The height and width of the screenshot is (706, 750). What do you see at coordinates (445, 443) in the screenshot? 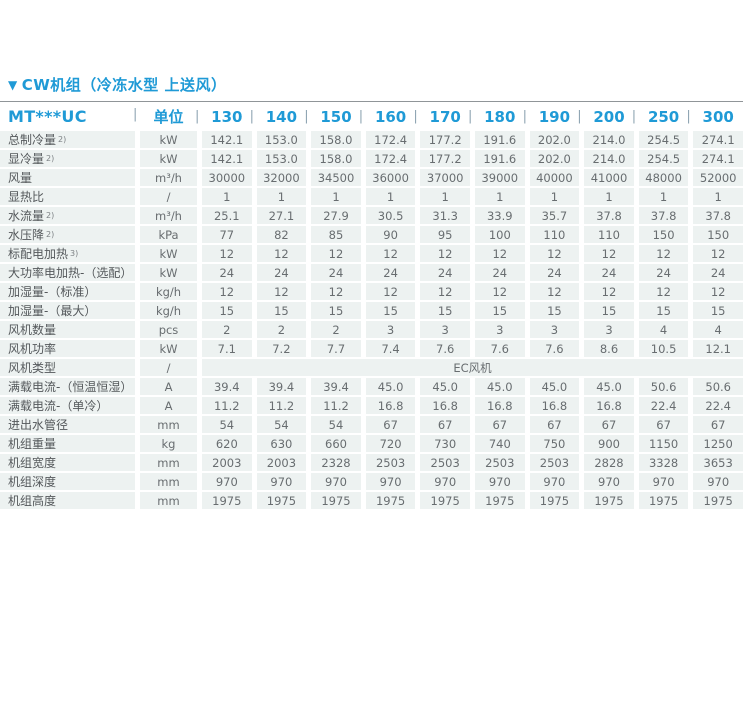
I see `row-value: 730` at bounding box center [445, 443].